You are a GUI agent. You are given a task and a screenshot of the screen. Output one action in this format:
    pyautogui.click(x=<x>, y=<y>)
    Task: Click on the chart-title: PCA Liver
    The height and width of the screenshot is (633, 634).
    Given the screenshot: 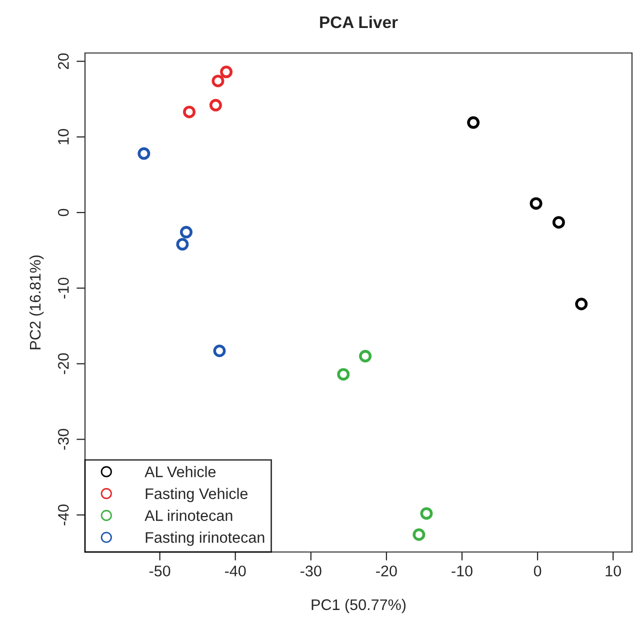 What is the action you would take?
    pyautogui.click(x=359, y=22)
    